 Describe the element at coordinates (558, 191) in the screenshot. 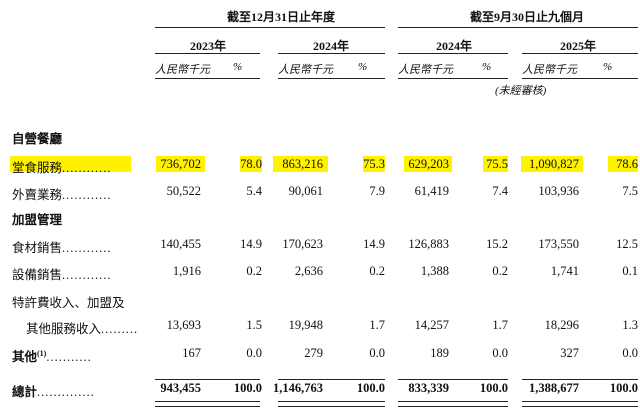

I see `cell-amount: 103,936` at that location.